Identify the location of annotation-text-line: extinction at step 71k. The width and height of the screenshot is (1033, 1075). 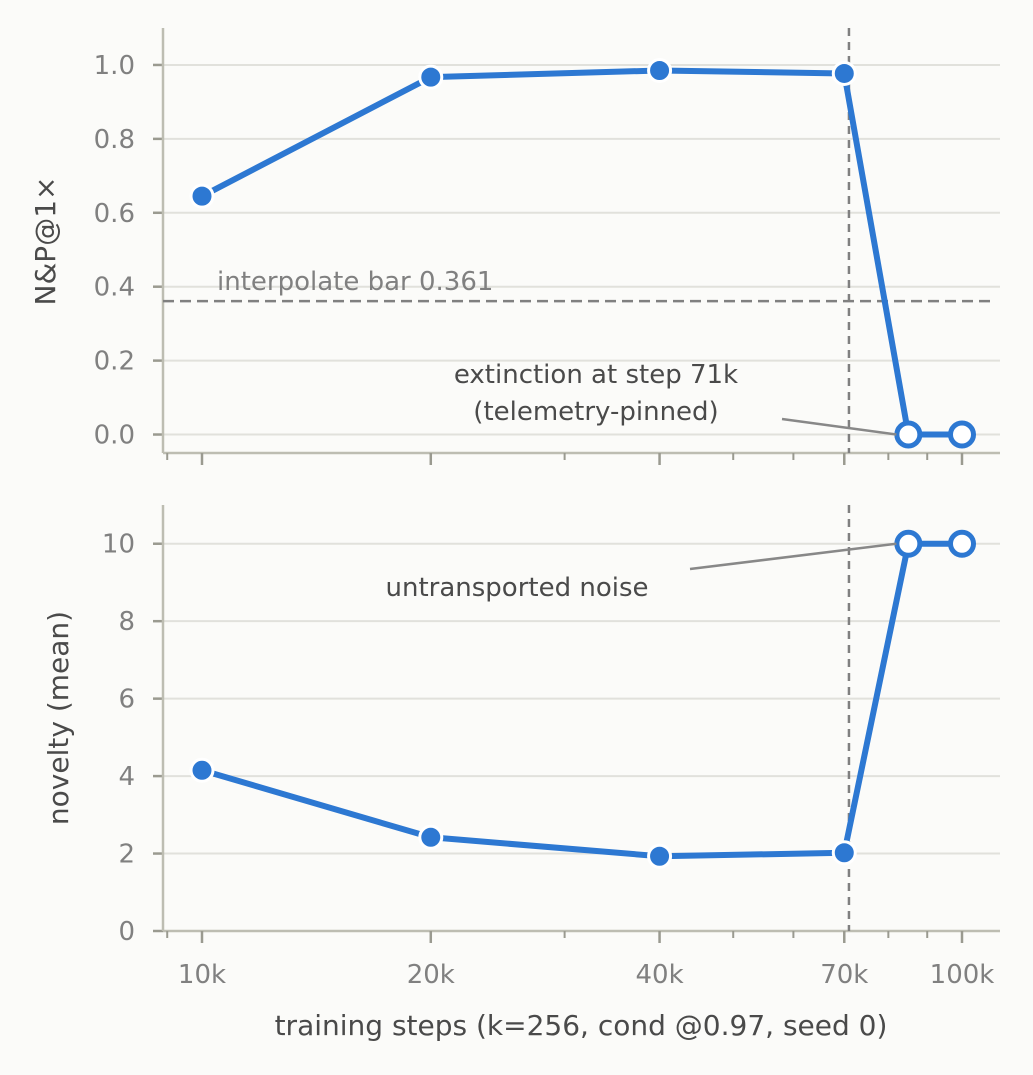
(596, 375).